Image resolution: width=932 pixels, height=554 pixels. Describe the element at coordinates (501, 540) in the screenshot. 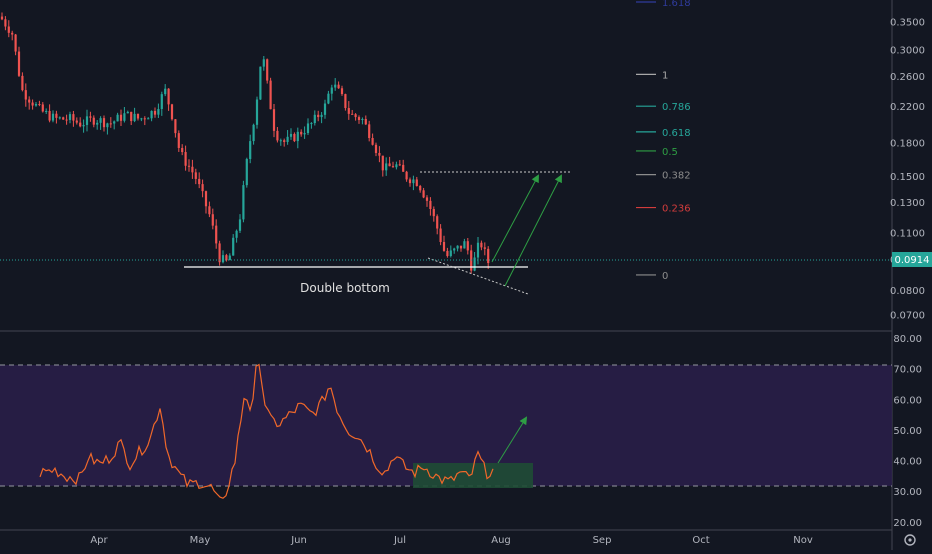

I see `time-tick-label: Aug` at that location.